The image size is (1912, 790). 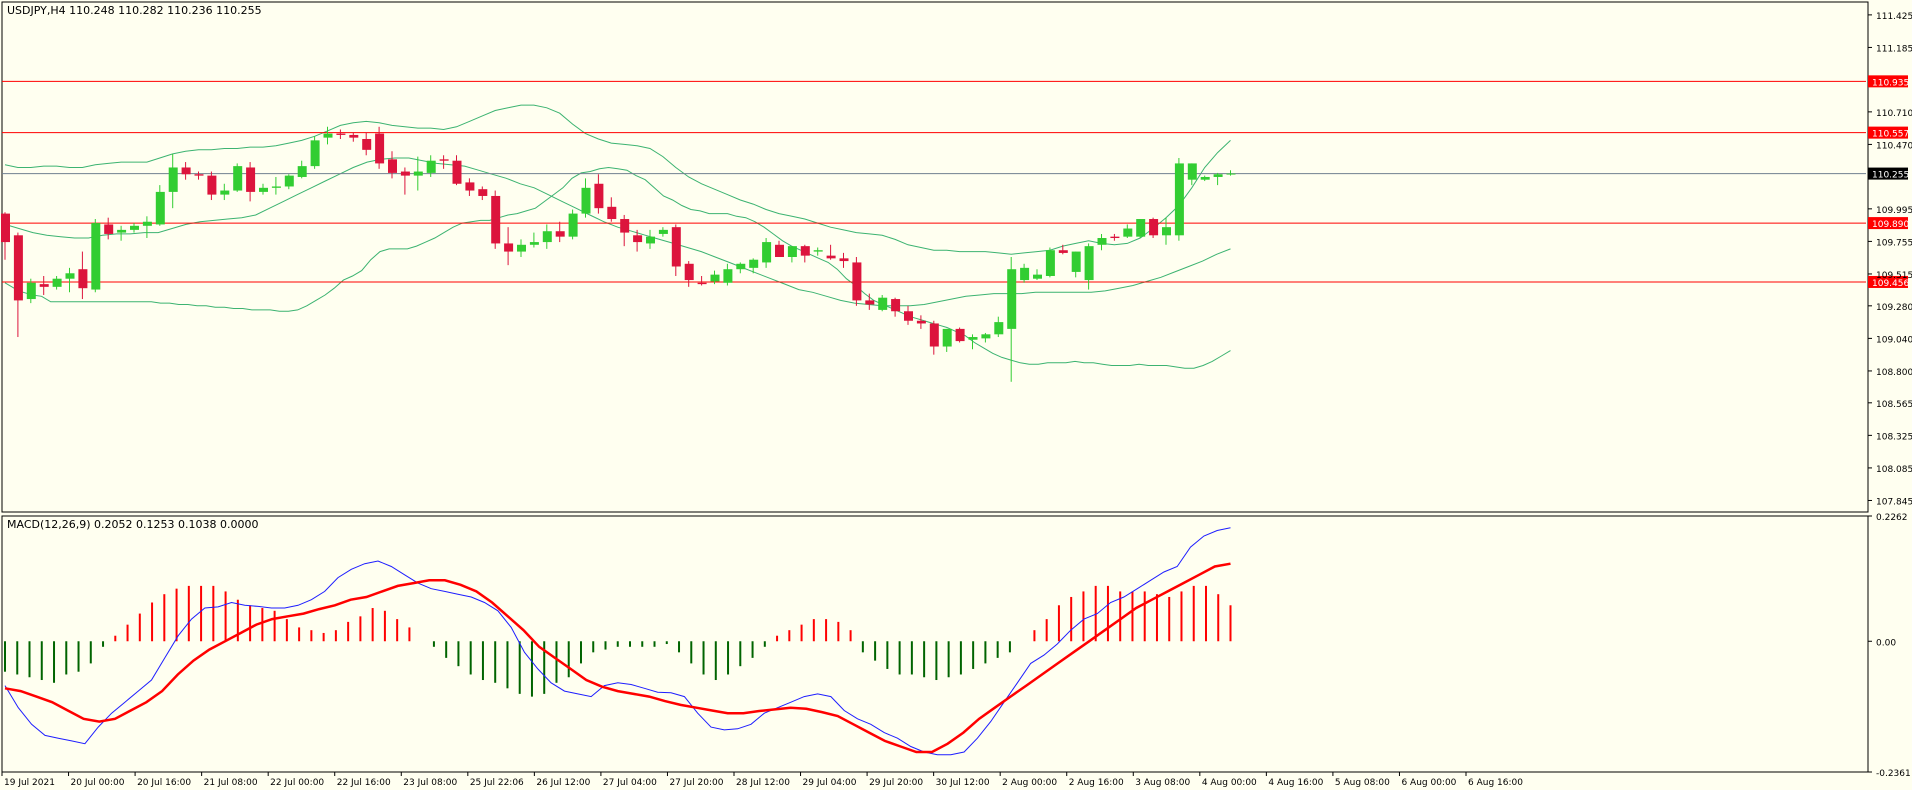 What do you see at coordinates (1893, 774) in the screenshot?
I see `macd-tick-label: -0.2361` at bounding box center [1893, 774].